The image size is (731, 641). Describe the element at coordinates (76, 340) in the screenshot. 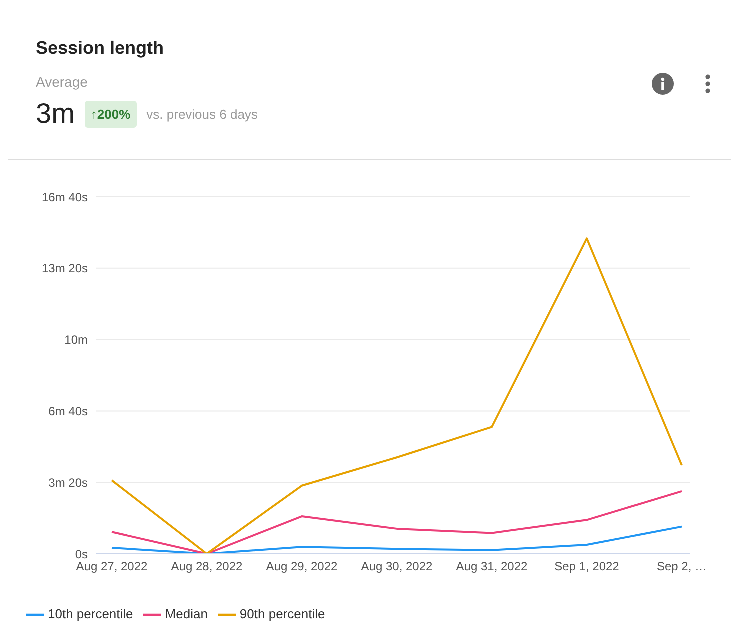

I see `y-tick-label: 10m` at that location.